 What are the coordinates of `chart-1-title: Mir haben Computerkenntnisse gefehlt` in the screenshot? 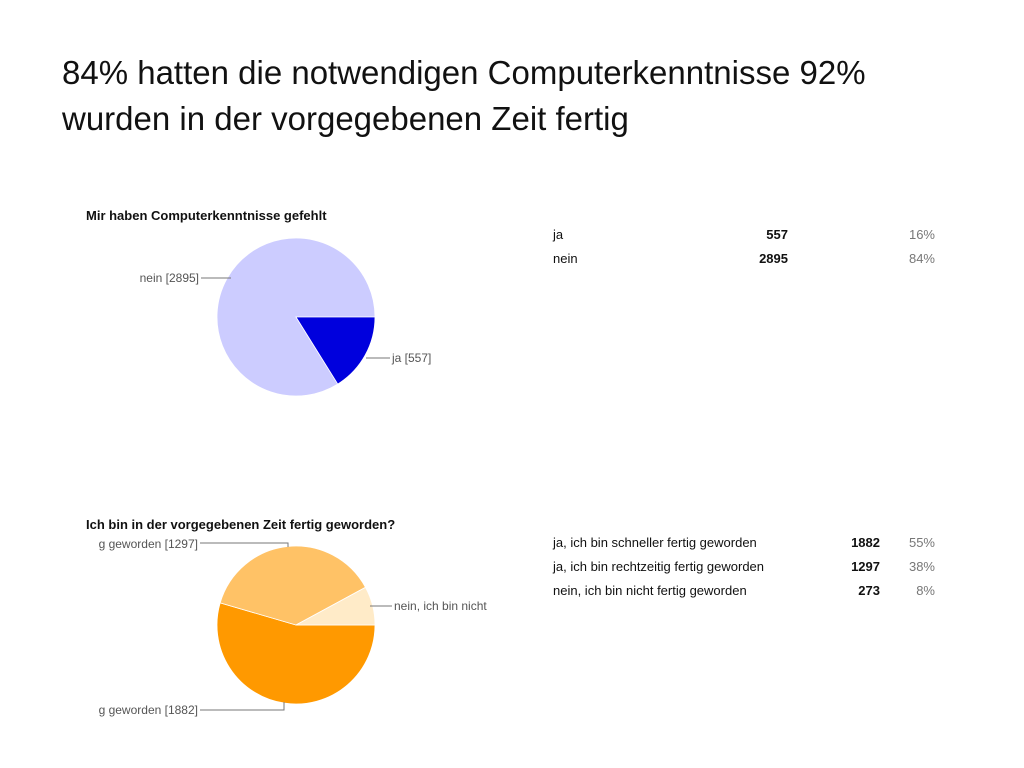 It's located at (206, 215).